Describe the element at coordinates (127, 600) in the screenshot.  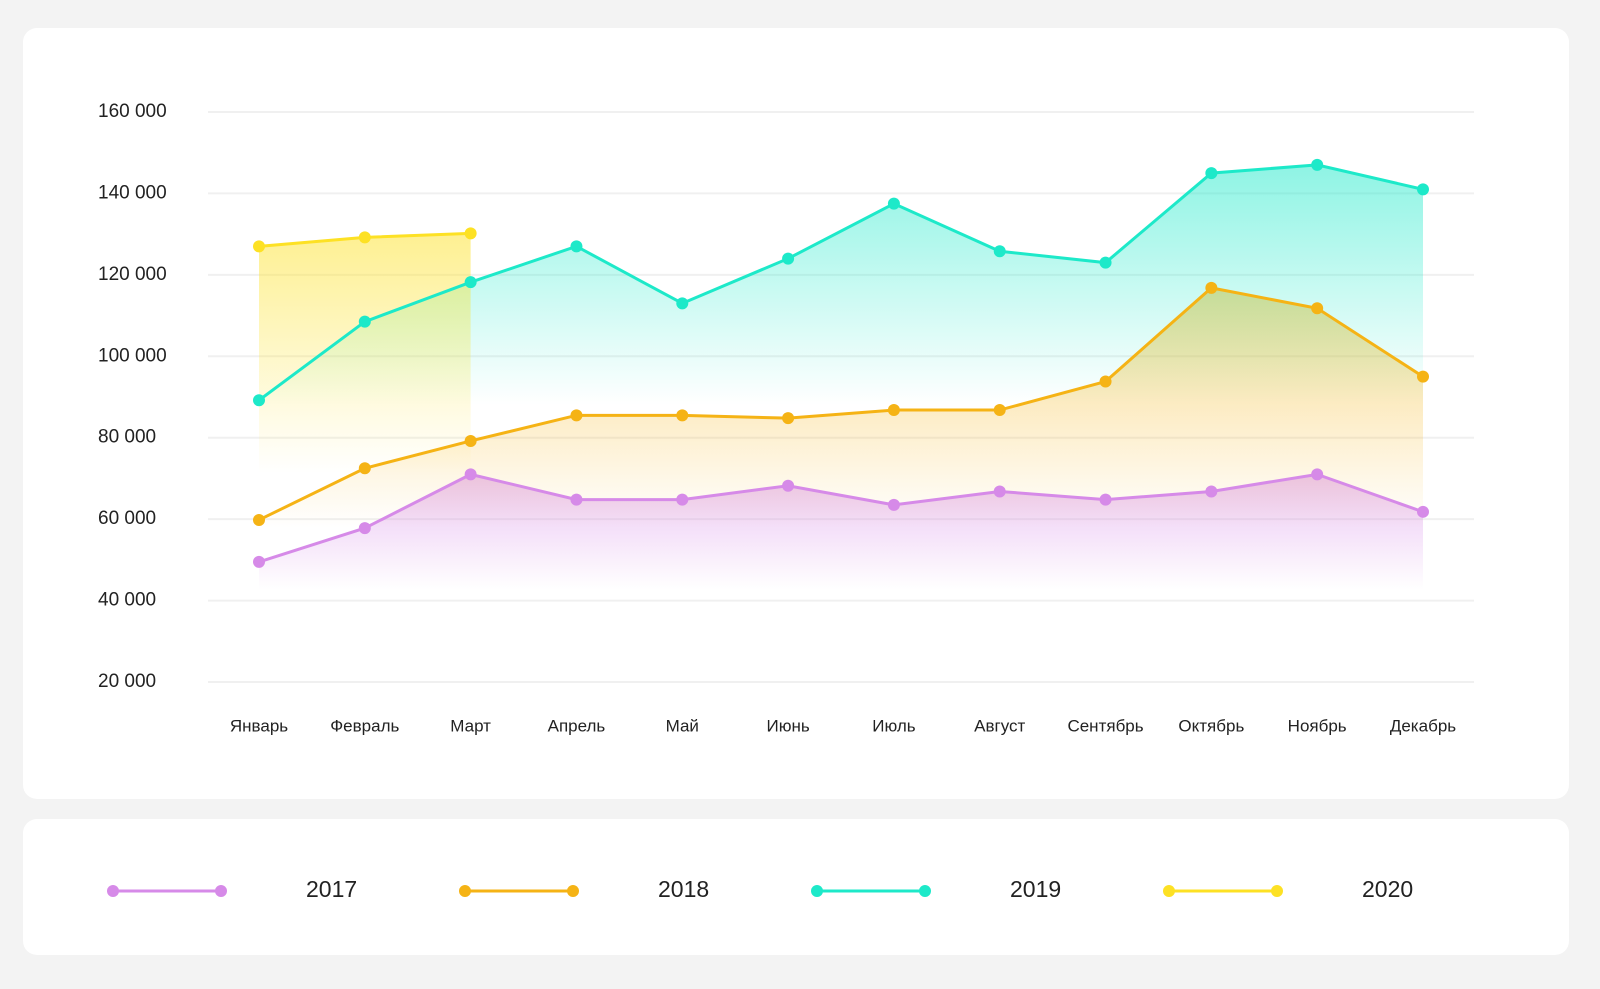
I see `y-tick-label: 40 000` at that location.